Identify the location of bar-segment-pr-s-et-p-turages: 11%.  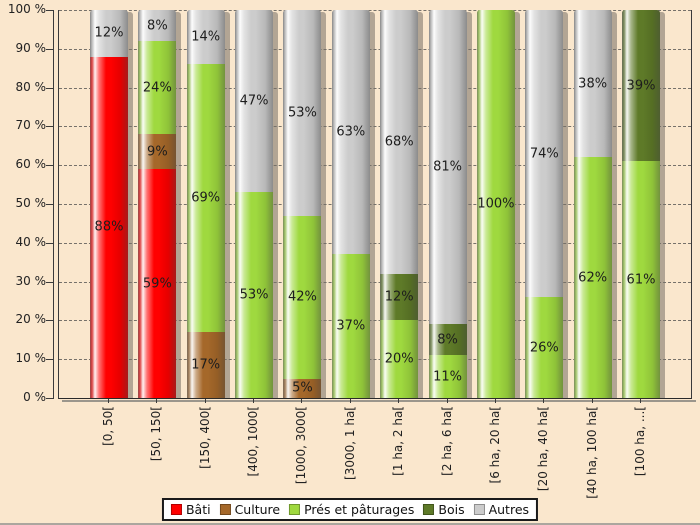
(447, 376).